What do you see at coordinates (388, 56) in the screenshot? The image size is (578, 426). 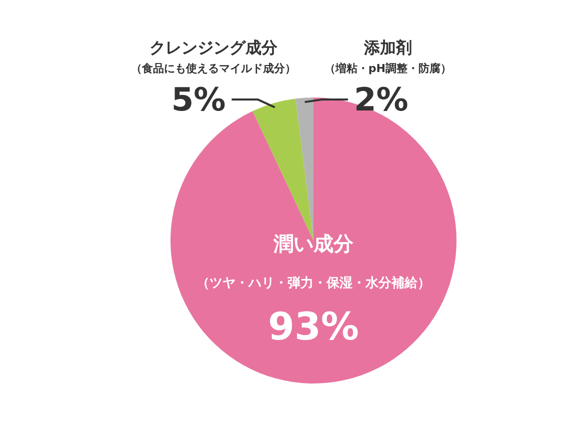 I see `slice-label: 添加剤（増粘・pH調整・防腐）` at bounding box center [388, 56].